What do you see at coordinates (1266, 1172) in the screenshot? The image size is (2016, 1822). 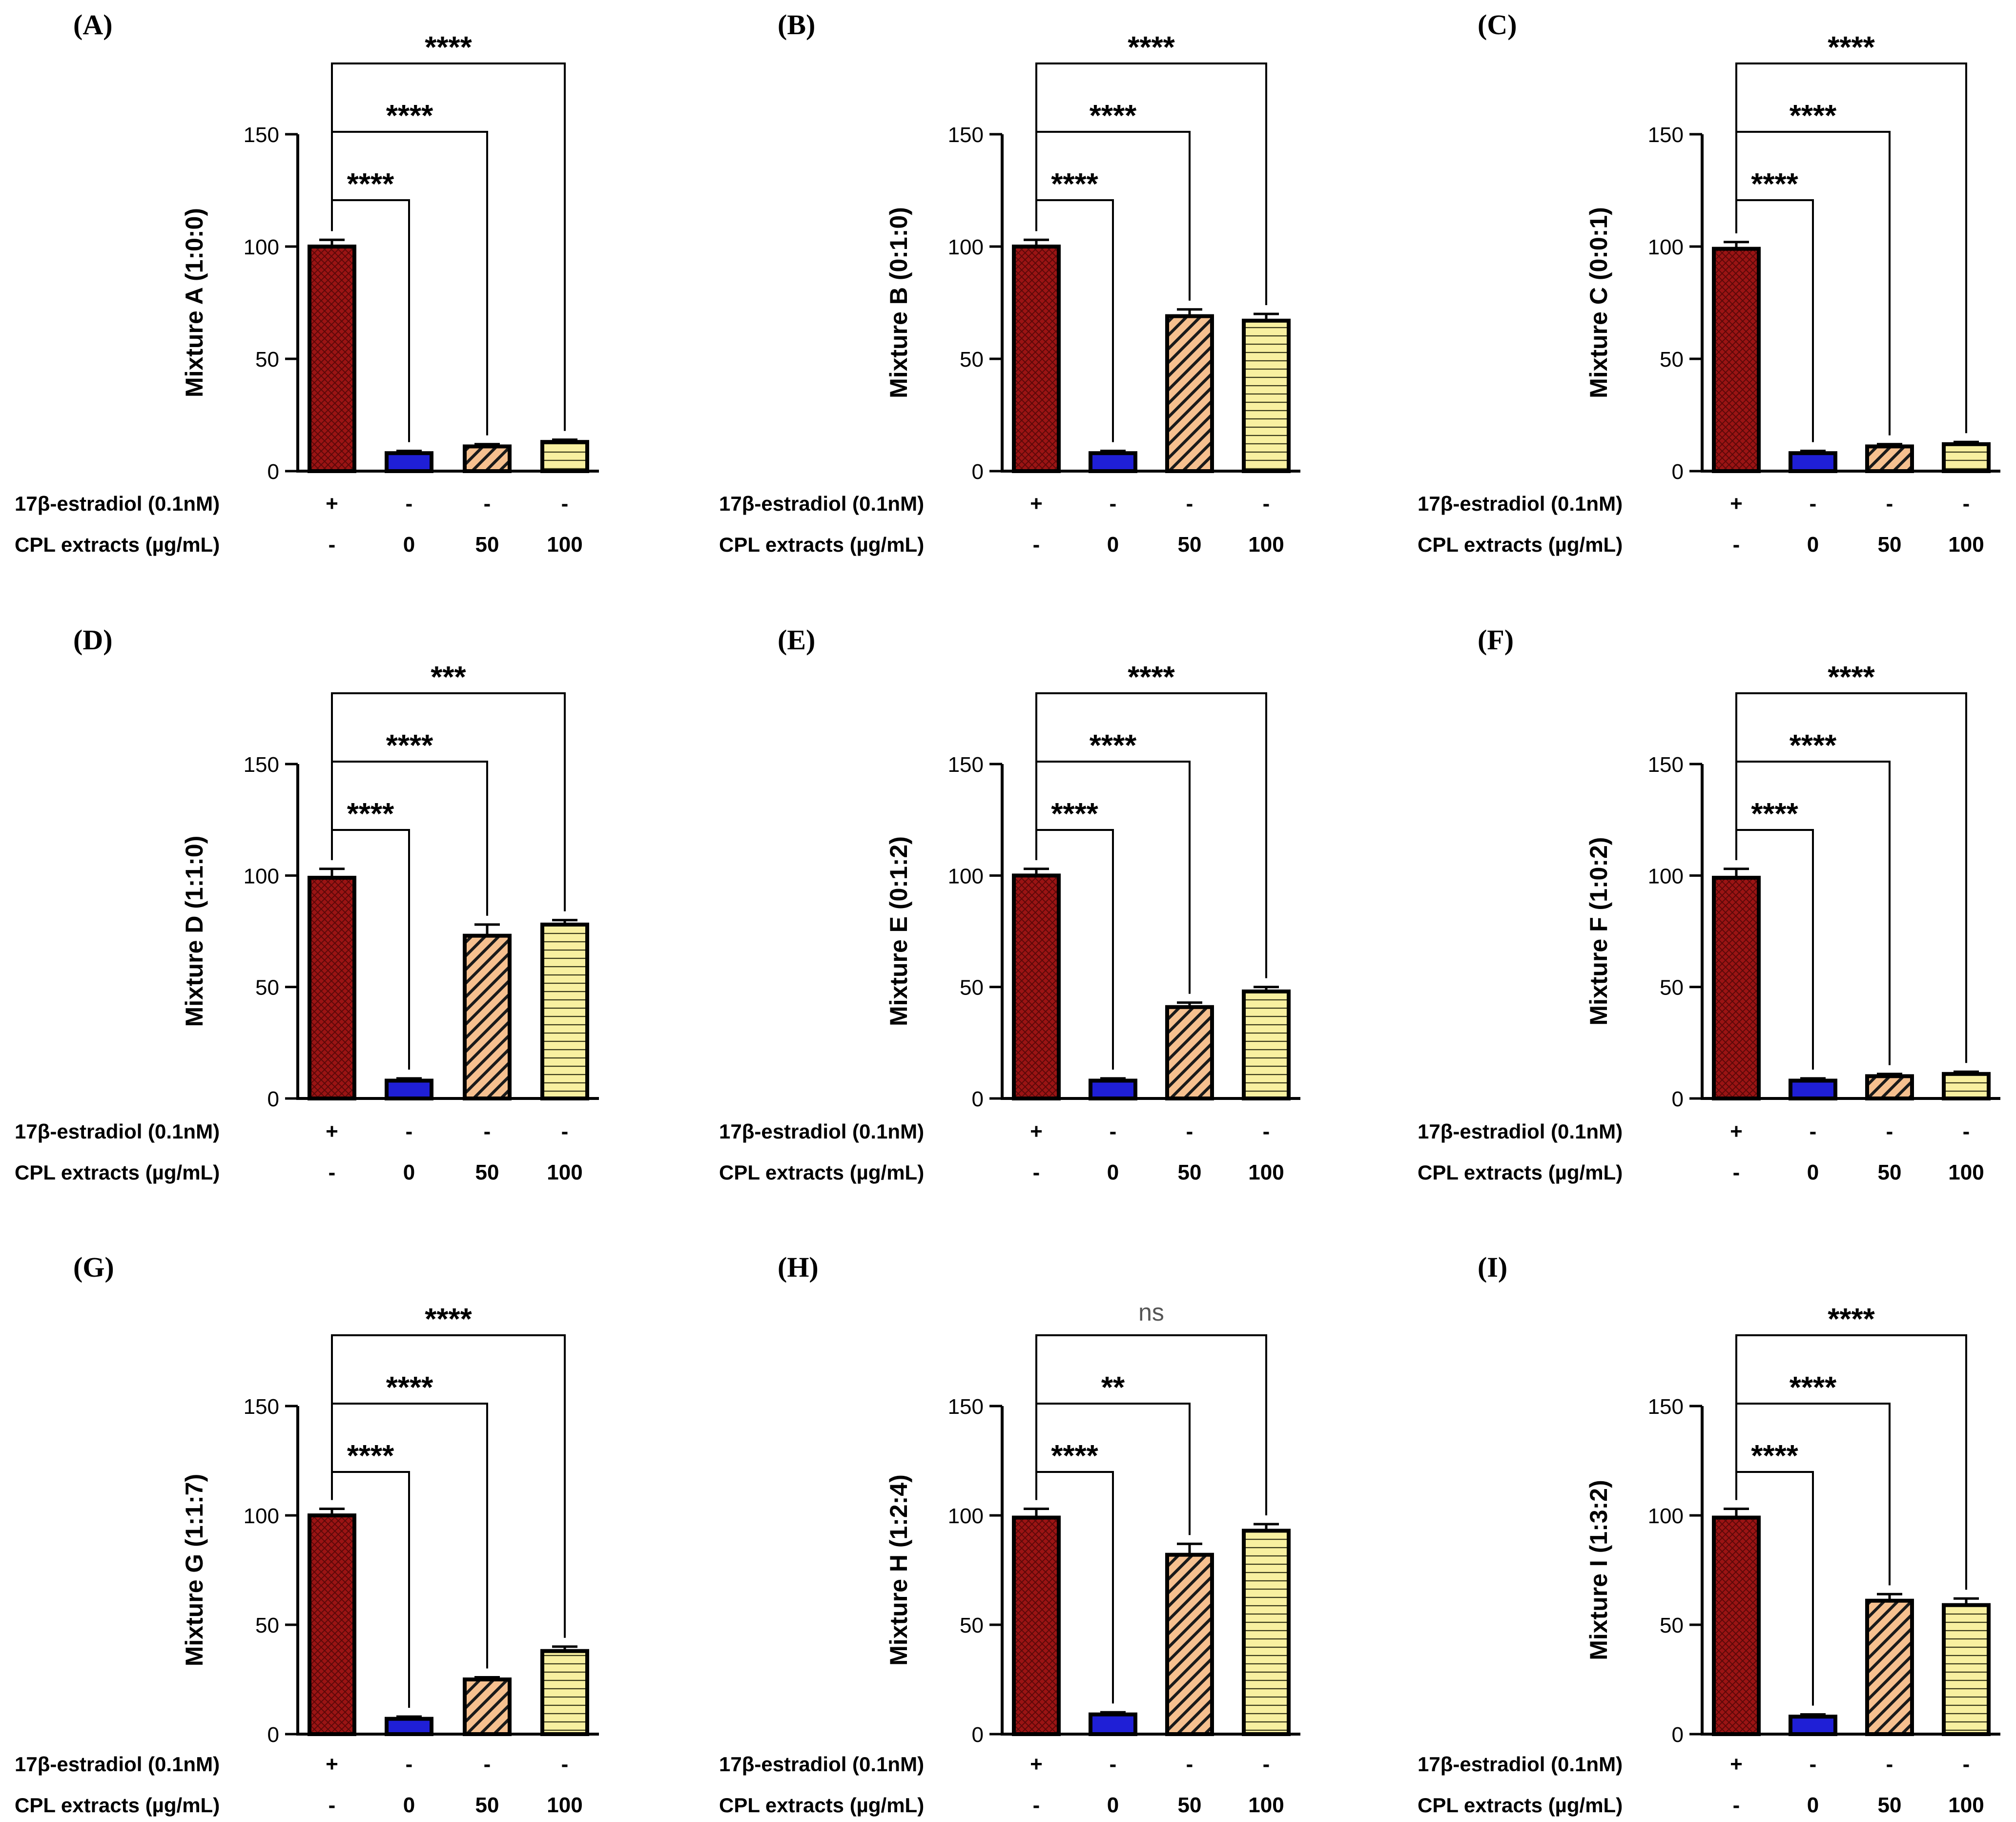 I see `extract-value: 100` at bounding box center [1266, 1172].